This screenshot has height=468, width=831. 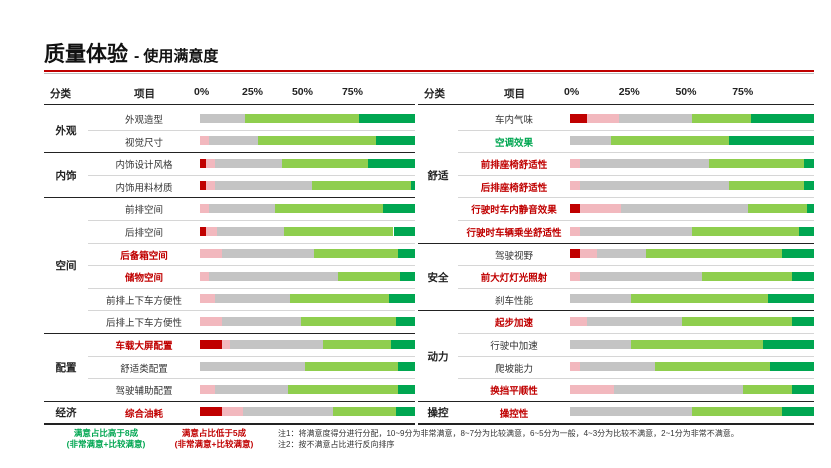 I want to click on item-label: 操控性, so click(x=514, y=414).